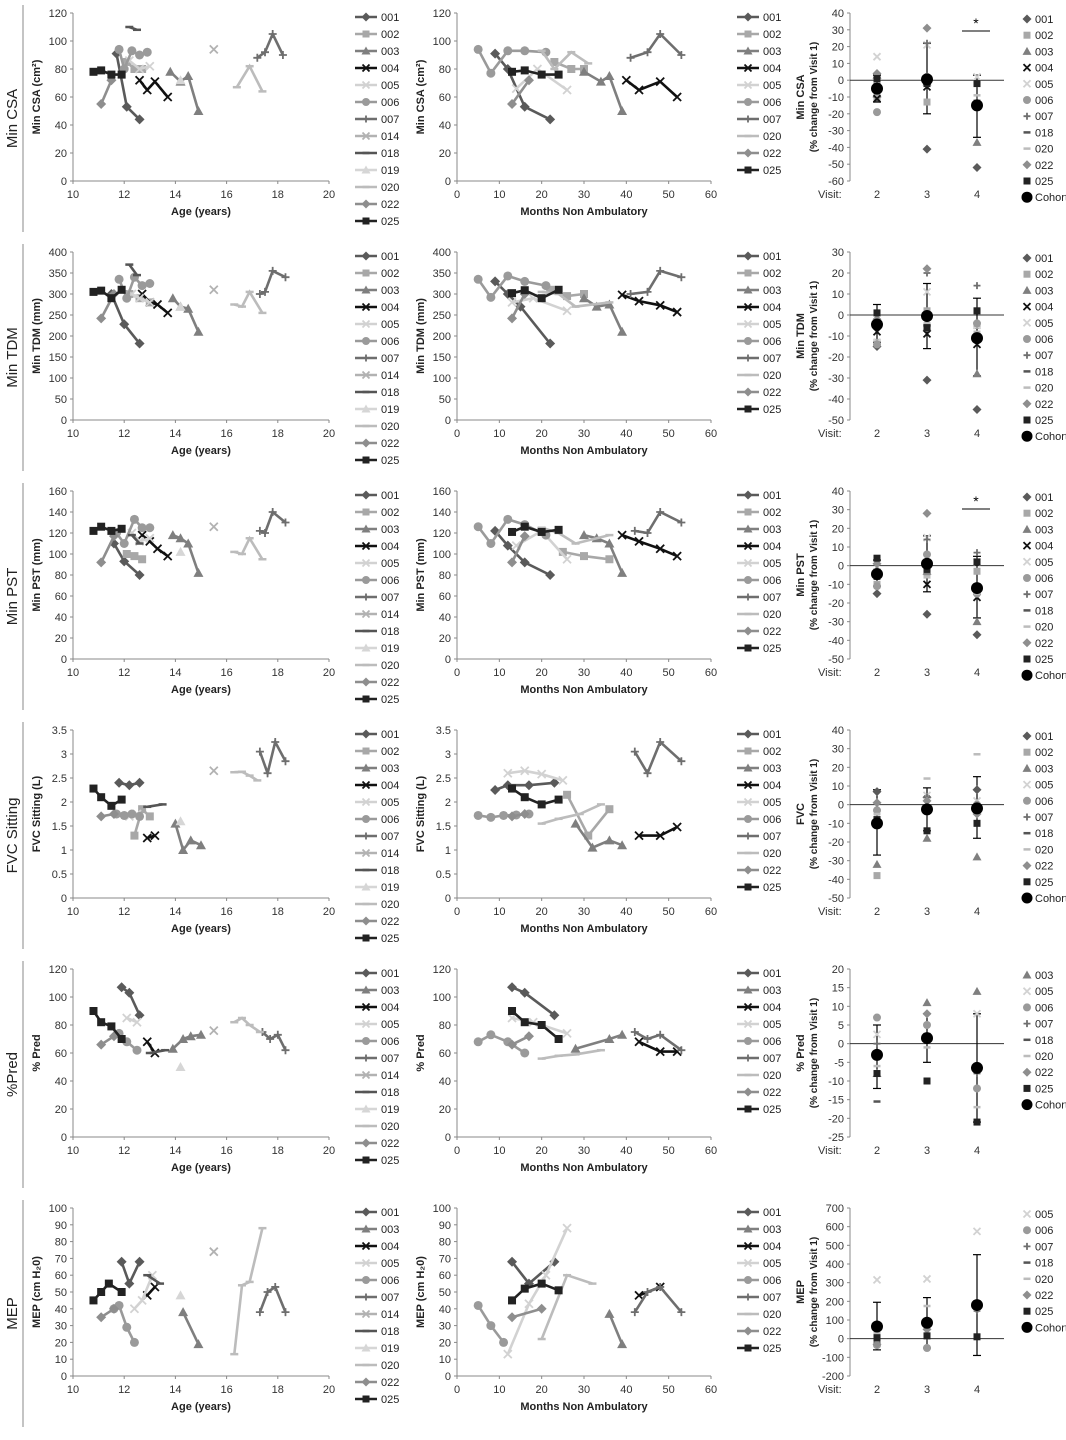 This screenshot has height=1440, width=1066. Describe the element at coordinates (584, 1168) in the screenshot. I see `x-axis-label: Months Non Ambulatory` at that location.